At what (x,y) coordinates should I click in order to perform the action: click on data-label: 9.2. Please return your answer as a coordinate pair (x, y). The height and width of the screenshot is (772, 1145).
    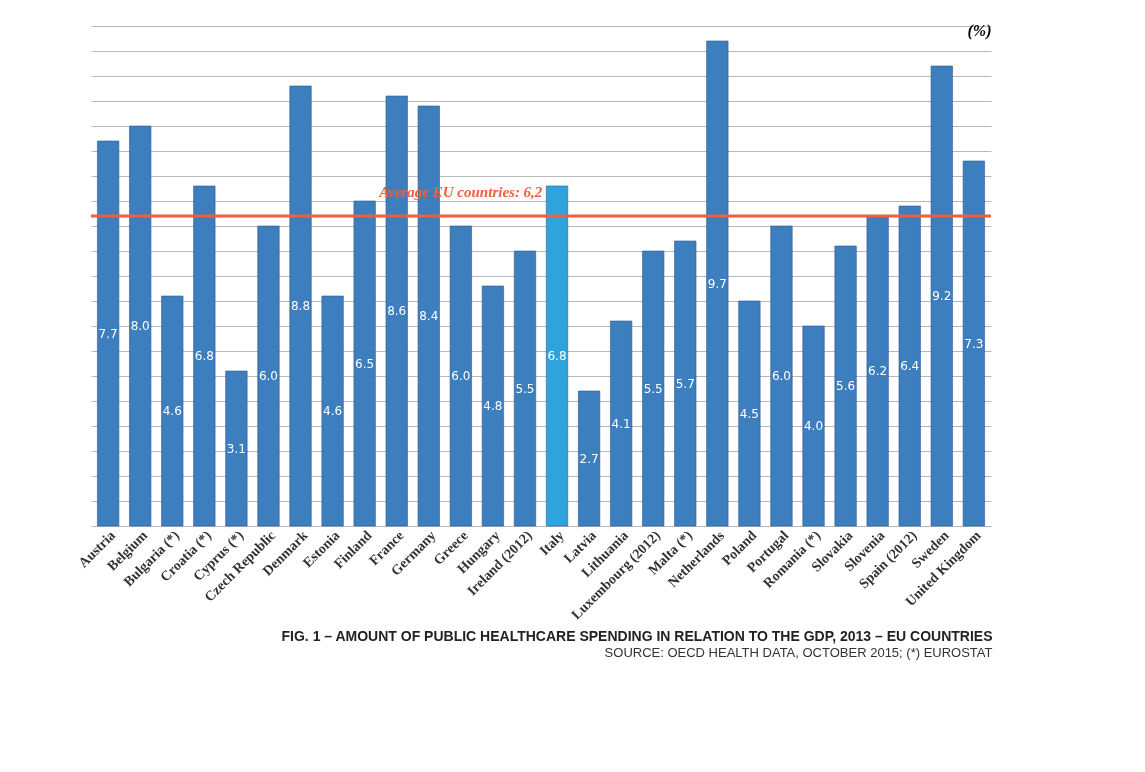
    Looking at the image, I should click on (942, 296).